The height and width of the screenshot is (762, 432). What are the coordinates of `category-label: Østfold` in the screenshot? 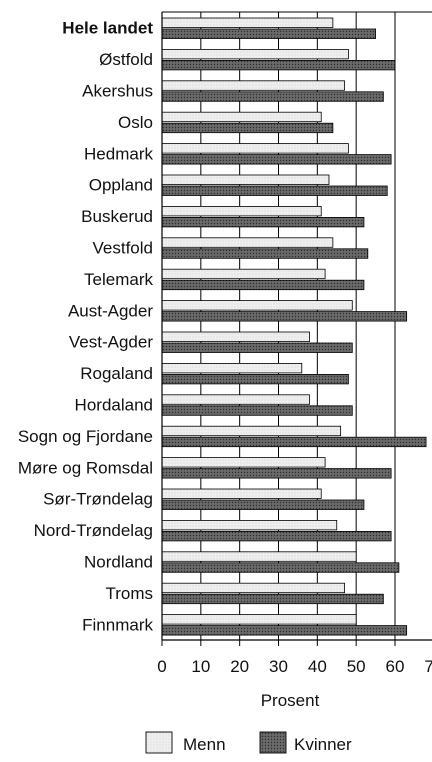 It's located at (126, 59).